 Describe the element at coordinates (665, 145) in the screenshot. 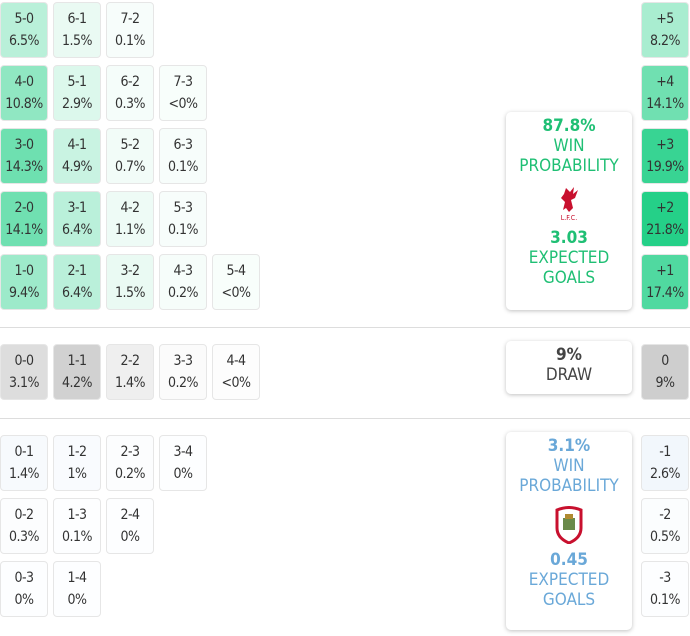

I see `cell-label: +3` at that location.